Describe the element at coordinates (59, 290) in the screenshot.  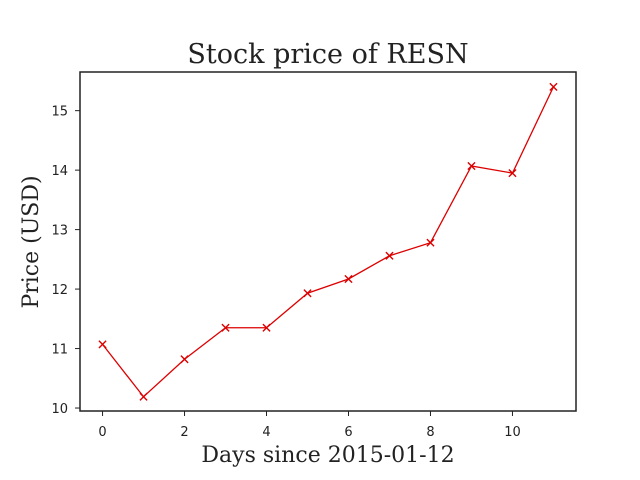
I see `y-tick-label: 12` at that location.